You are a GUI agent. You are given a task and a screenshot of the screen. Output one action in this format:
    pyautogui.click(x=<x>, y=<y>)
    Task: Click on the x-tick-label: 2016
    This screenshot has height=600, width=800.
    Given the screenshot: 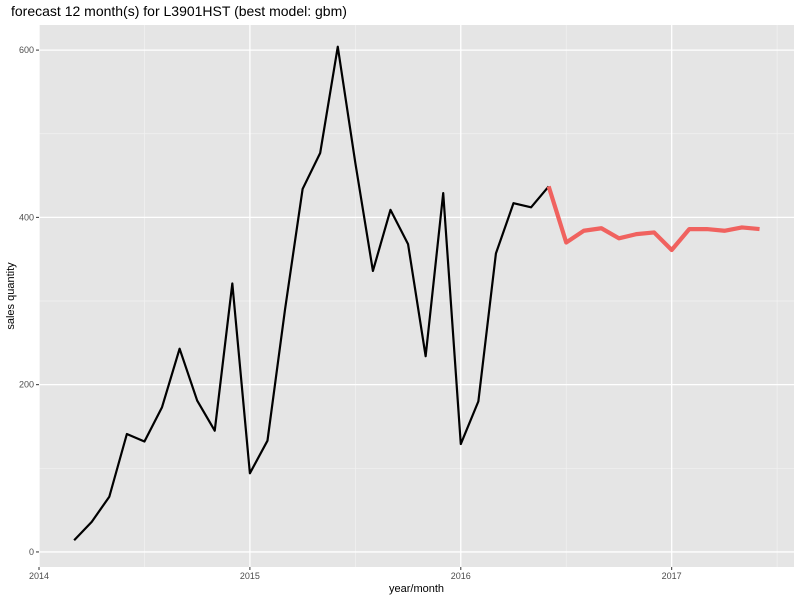 What is the action you would take?
    pyautogui.click(x=461, y=576)
    